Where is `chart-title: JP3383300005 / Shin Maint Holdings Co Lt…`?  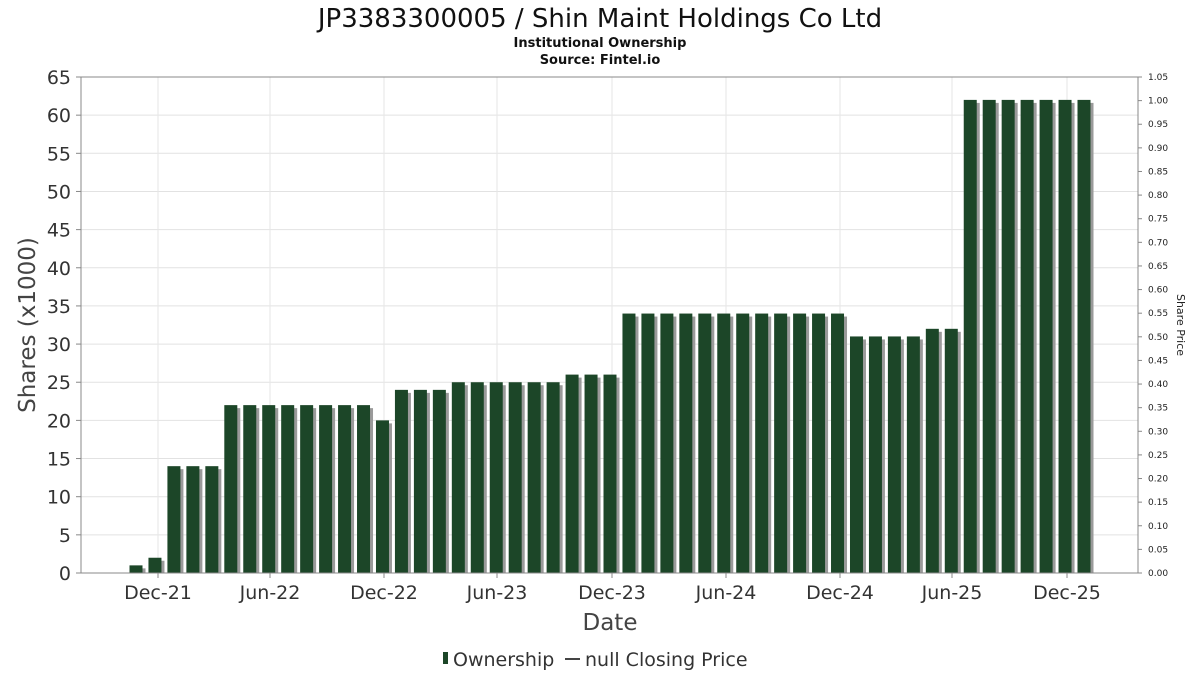
chart-title: JP3383300005 / Shin Maint Holdings Co Lt… is located at coordinates (599, 19).